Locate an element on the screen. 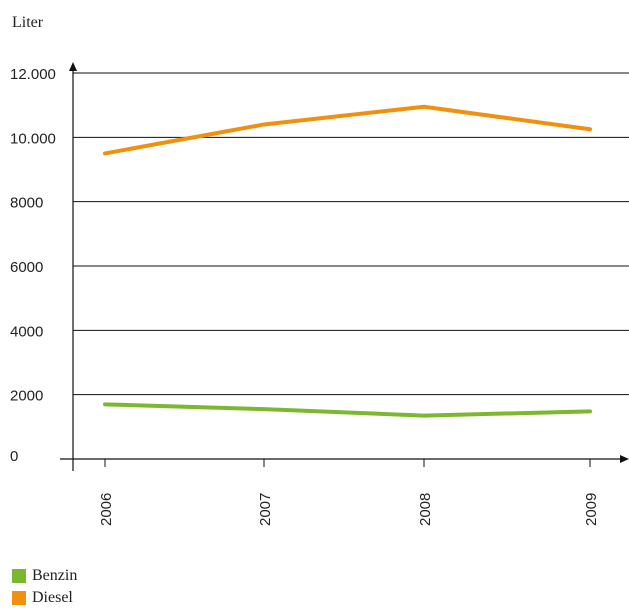 The height and width of the screenshot is (610, 629). x-tick-label: 2006 is located at coordinates (106, 509).